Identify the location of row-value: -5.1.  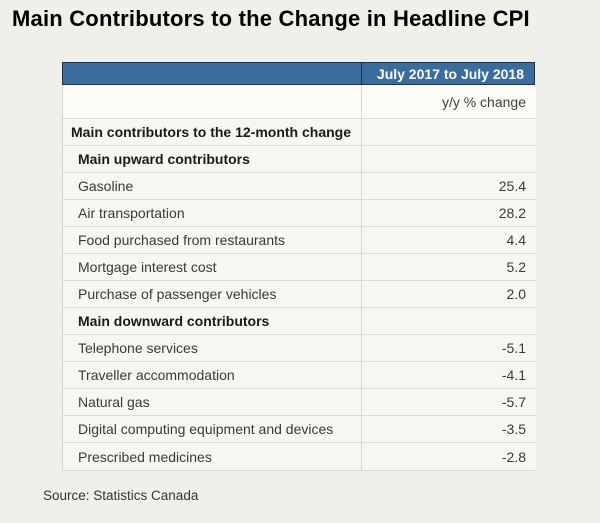
(513, 348).